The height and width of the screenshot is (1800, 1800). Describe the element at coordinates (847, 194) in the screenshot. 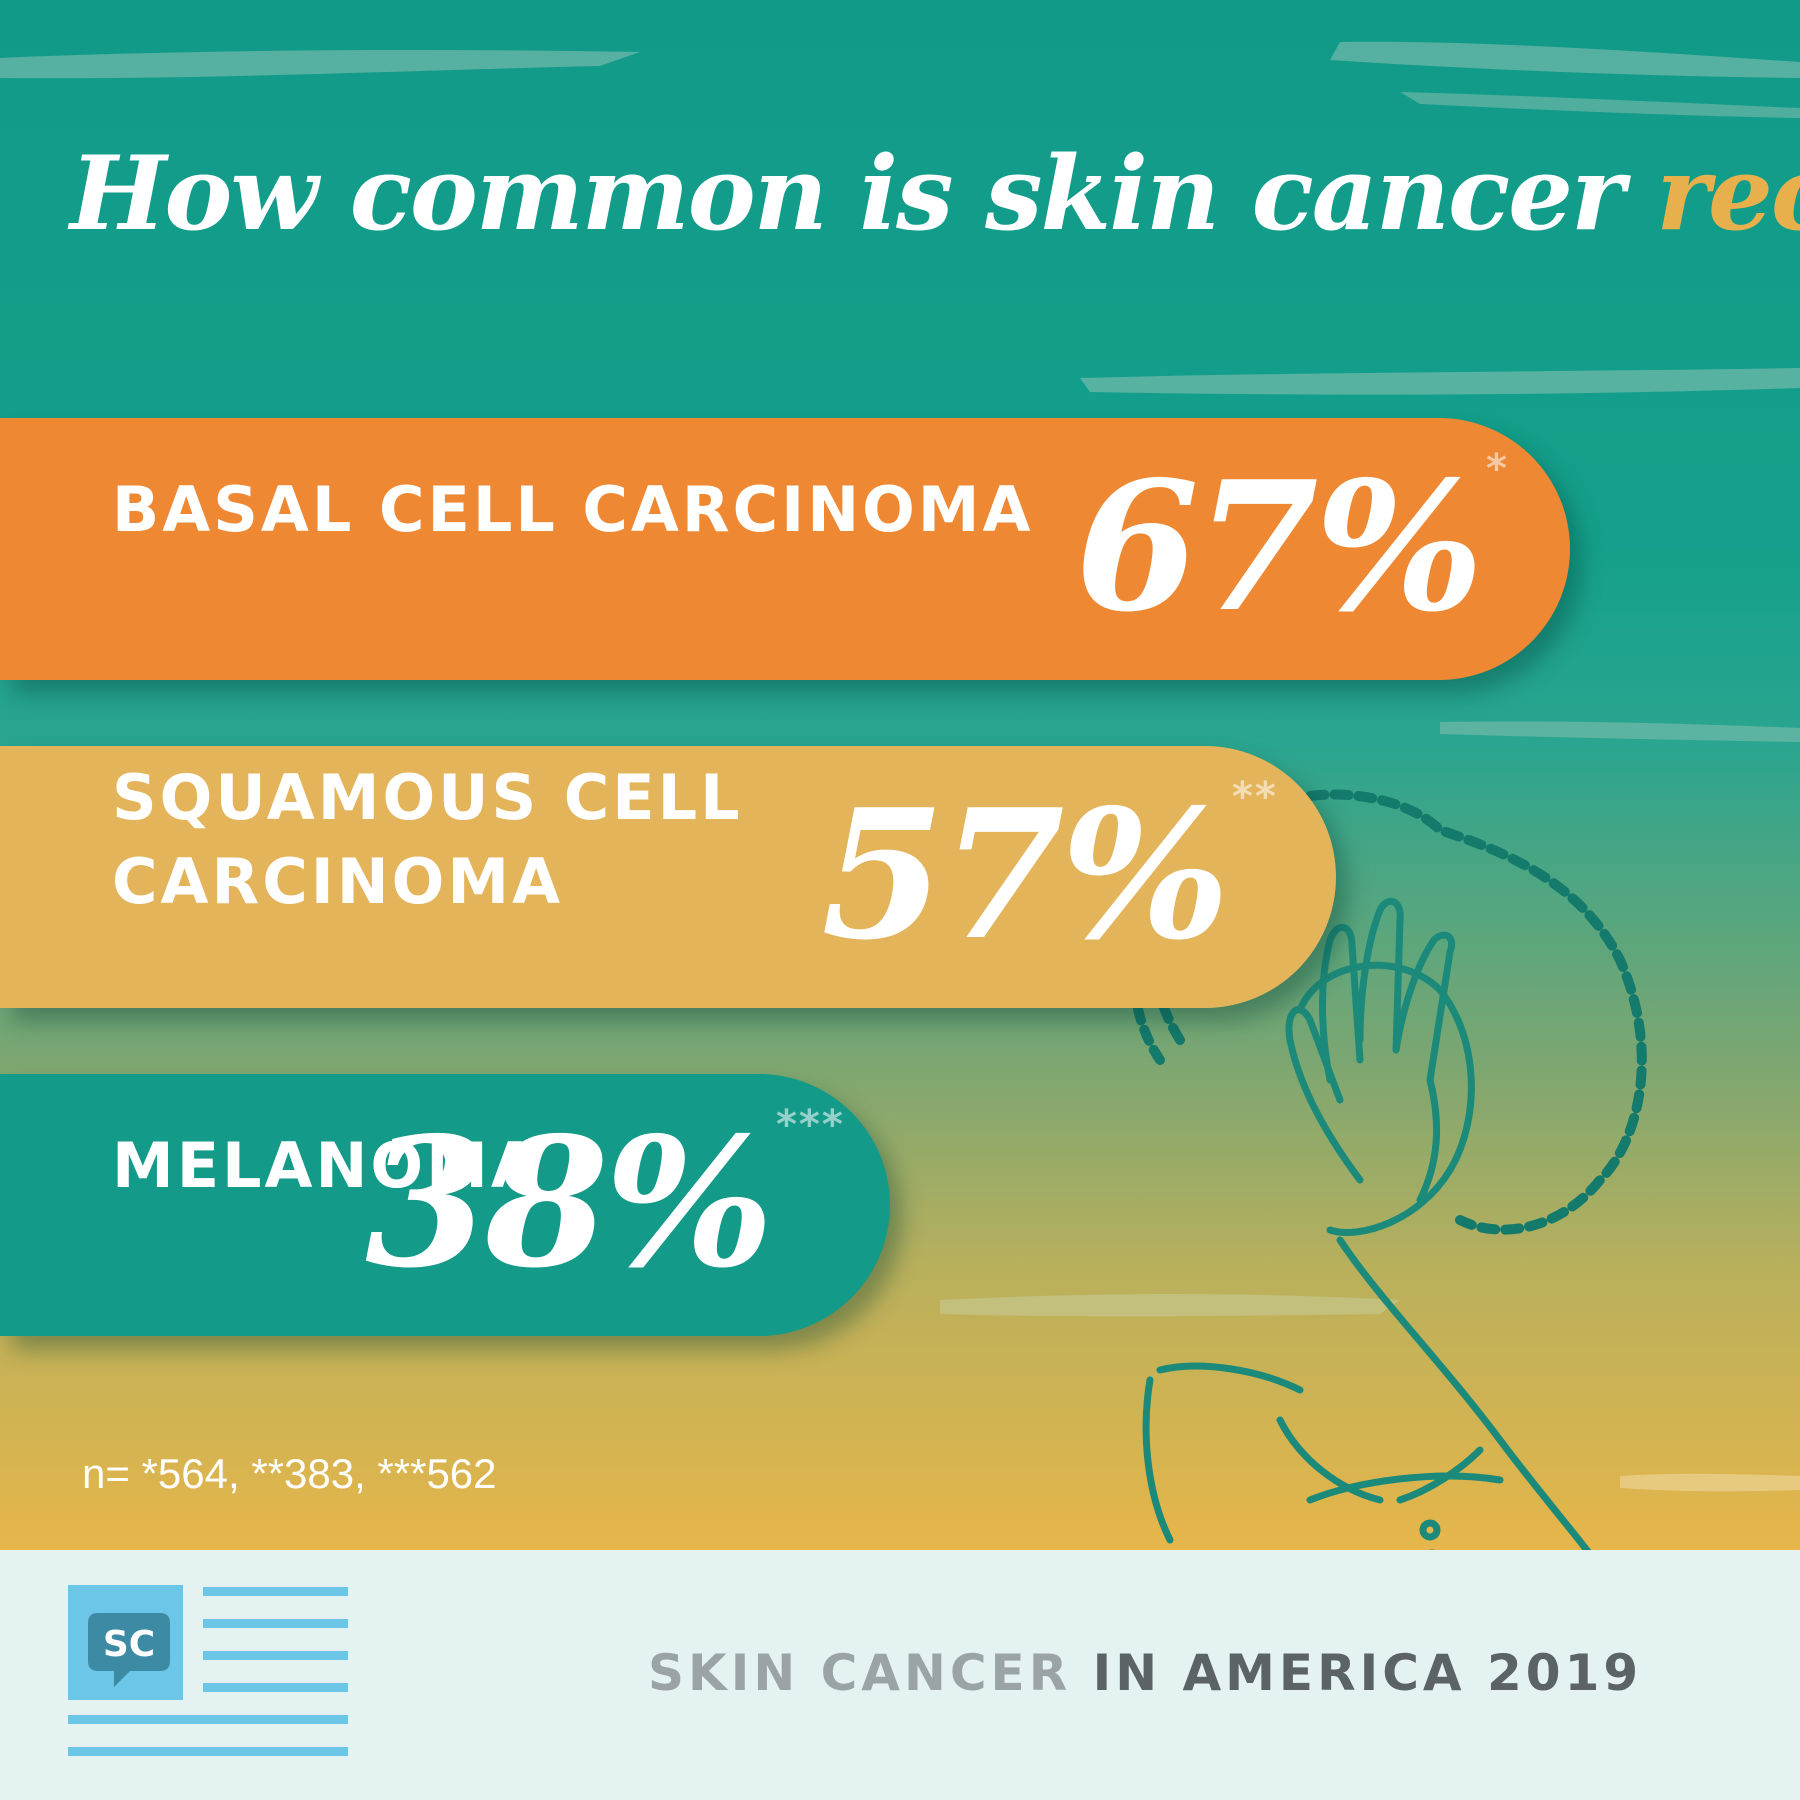

I see `title-main: How common is skin cancer` at that location.